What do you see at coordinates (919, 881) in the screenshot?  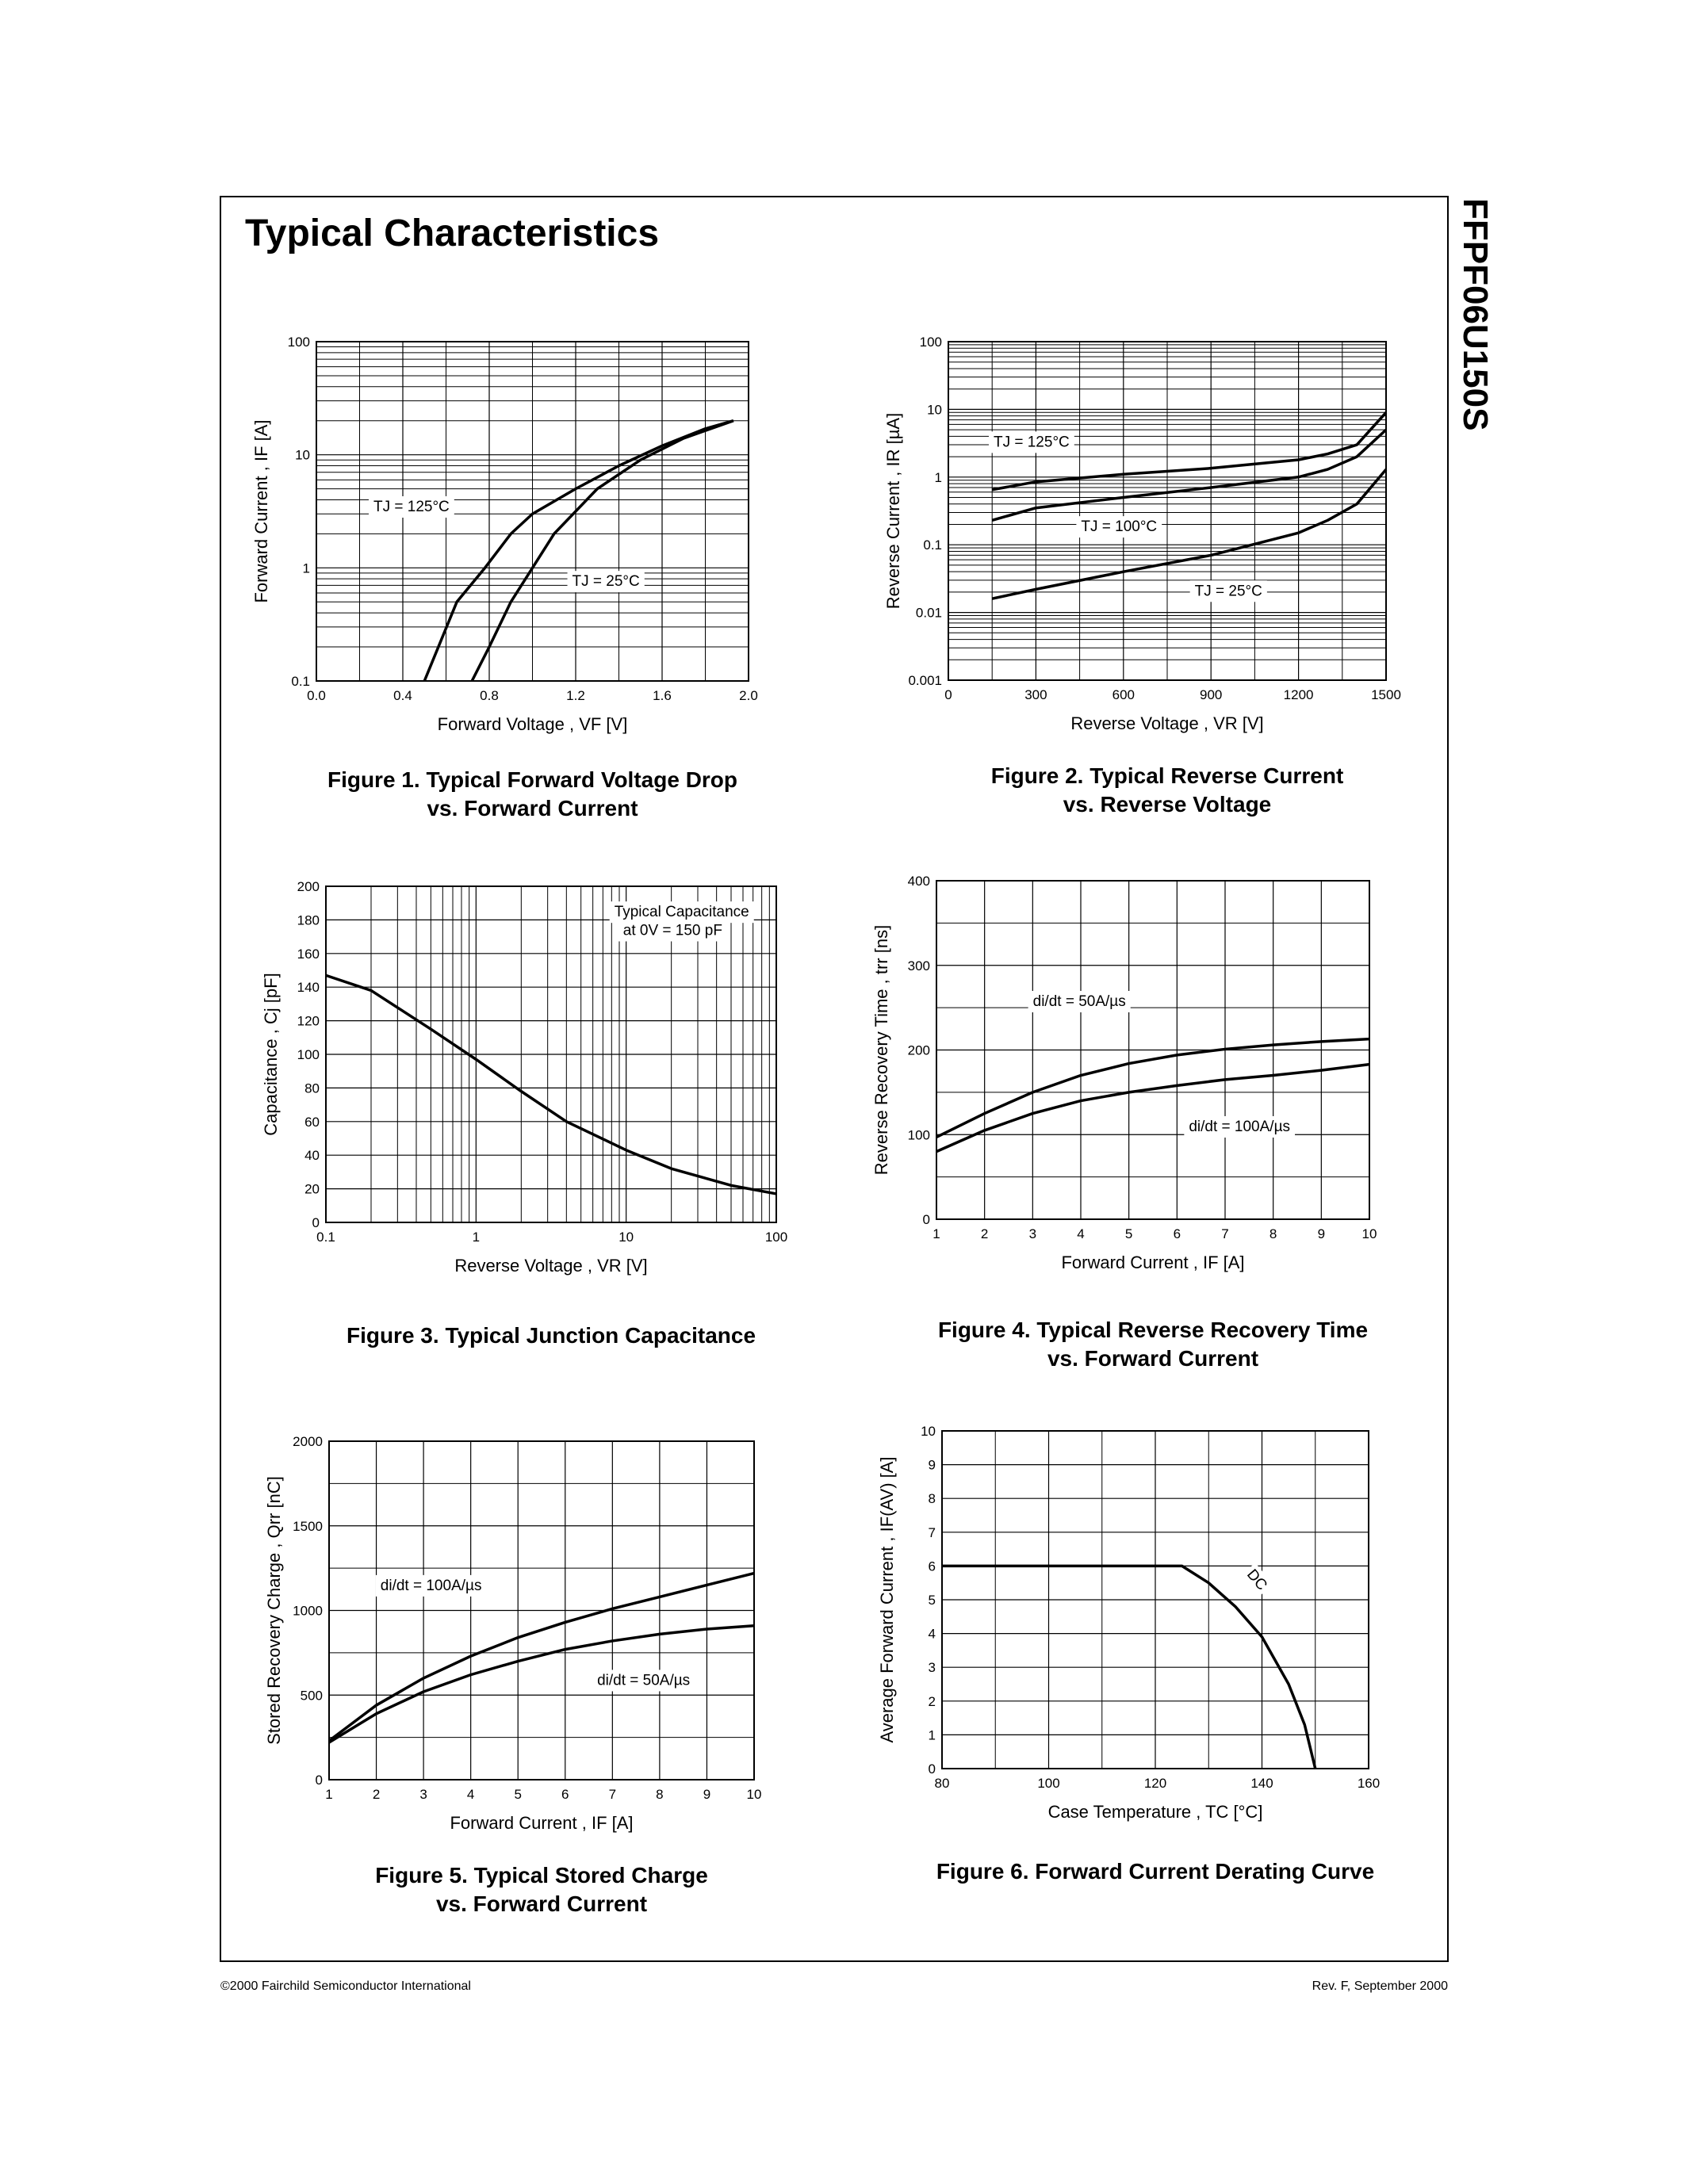 I see `y-tick-label: 400` at bounding box center [919, 881].